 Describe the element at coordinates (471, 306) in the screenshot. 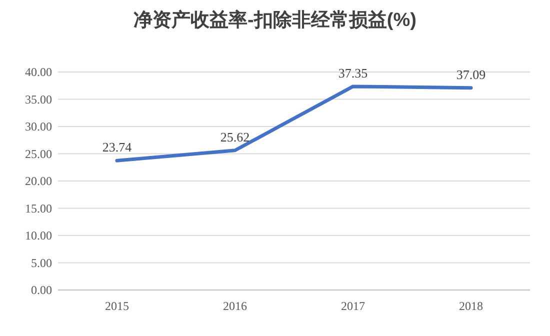

I see `x-tick-label: 2018` at that location.